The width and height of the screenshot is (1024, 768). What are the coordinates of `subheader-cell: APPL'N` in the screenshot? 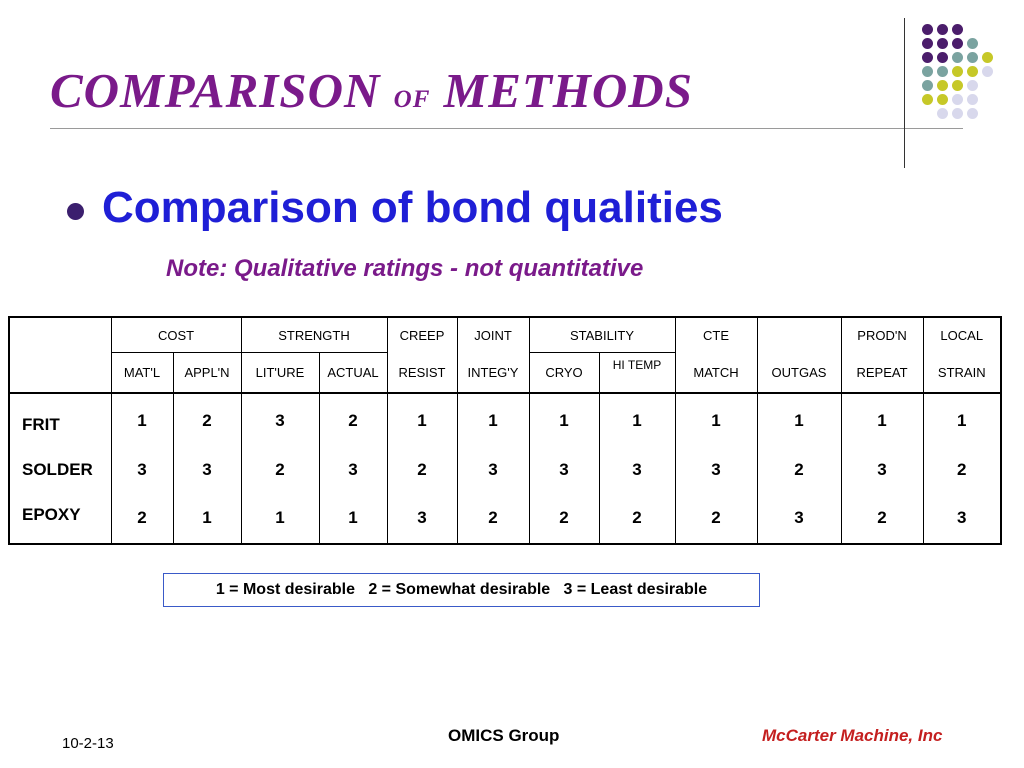 It's located at (207, 373).